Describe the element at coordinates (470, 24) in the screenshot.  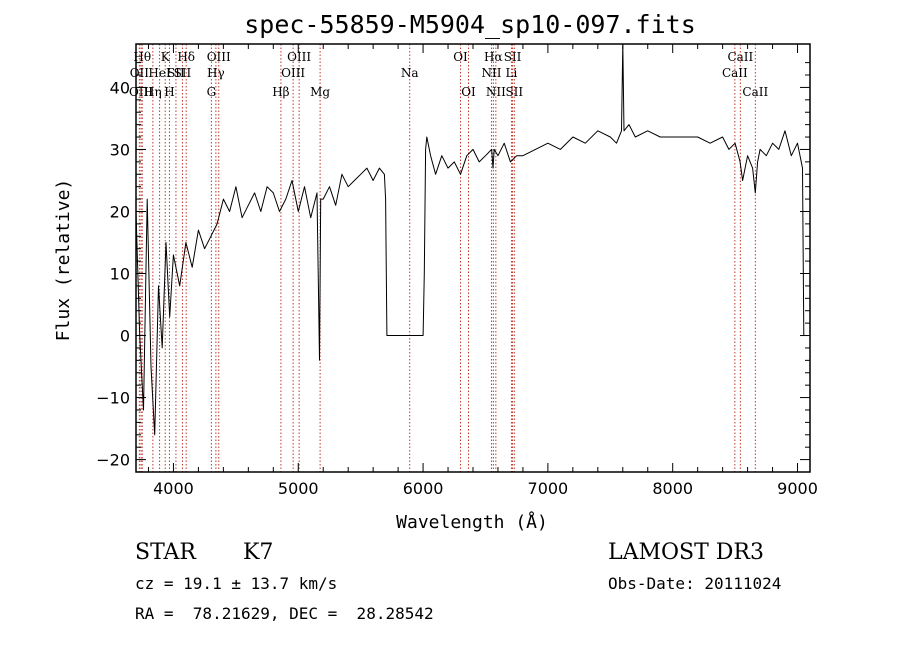
I see `chart-title: spec-55859-M5904_sp10-097.fits` at that location.